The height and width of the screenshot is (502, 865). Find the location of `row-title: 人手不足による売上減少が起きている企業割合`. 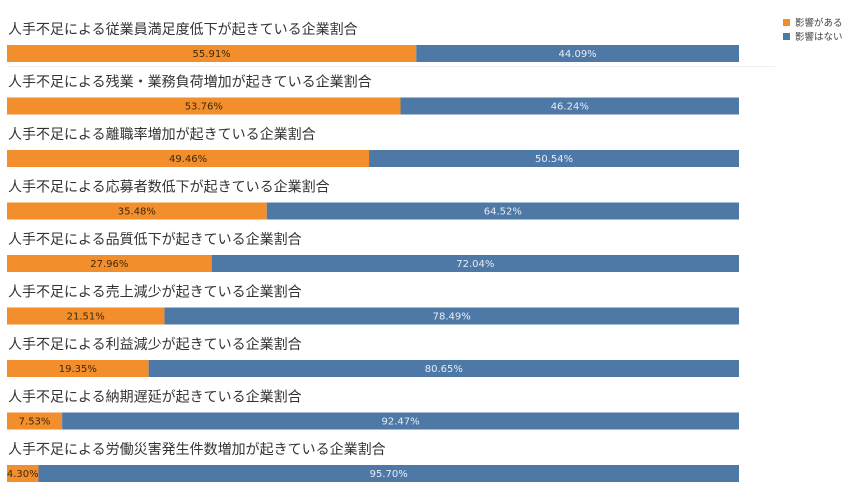

row-title: 人手不足による売上減少が起きている企業割合 is located at coordinates (155, 292).